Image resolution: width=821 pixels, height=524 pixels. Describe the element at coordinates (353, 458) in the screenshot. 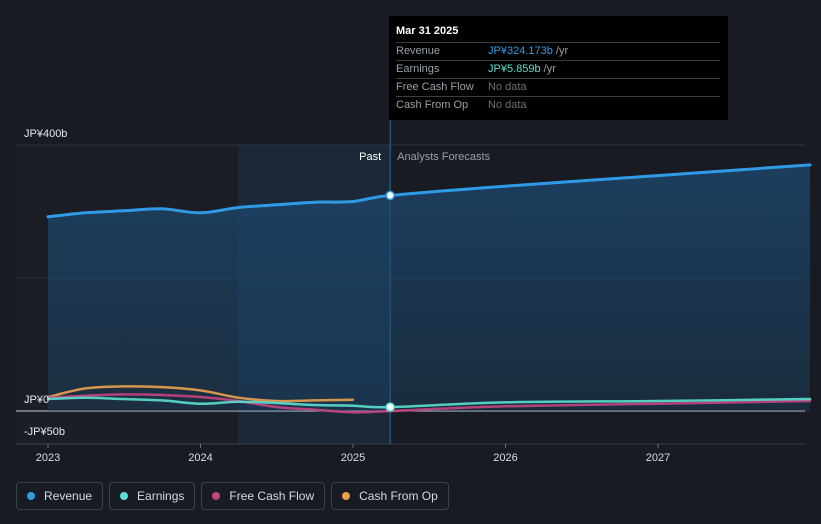

I see `x-tick-label: 2025` at that location.